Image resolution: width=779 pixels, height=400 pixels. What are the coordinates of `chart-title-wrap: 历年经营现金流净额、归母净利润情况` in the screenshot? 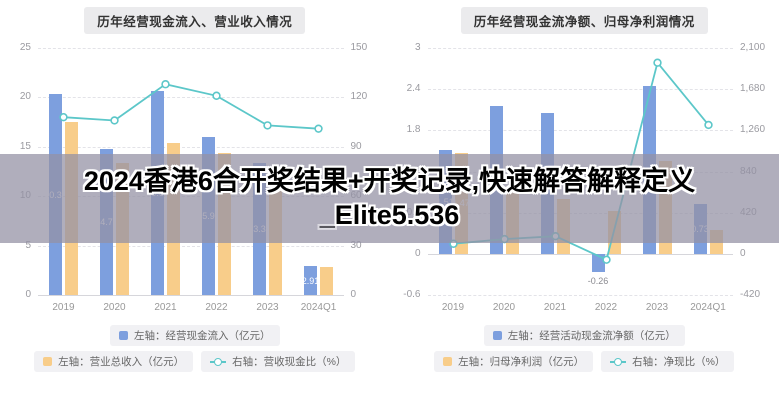 It's located at (584, 22).